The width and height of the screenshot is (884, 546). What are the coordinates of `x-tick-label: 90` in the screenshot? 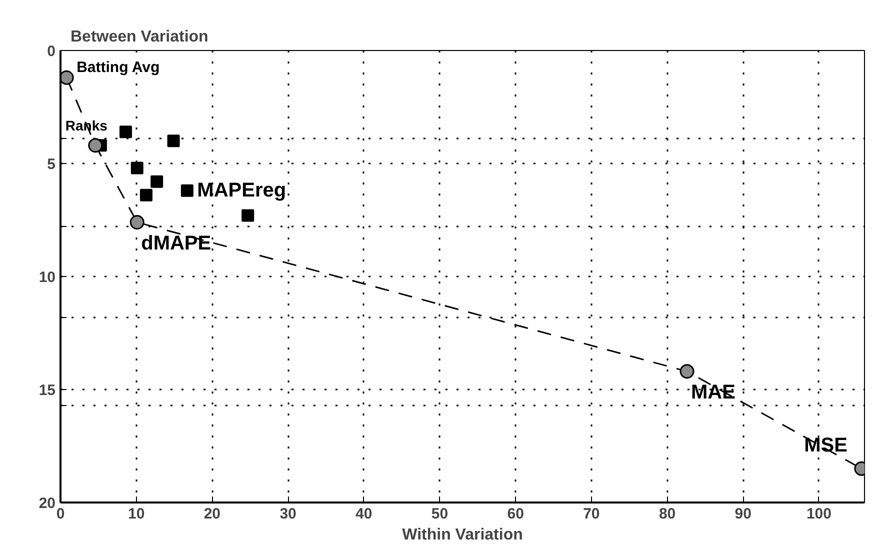 It's located at (743, 514).